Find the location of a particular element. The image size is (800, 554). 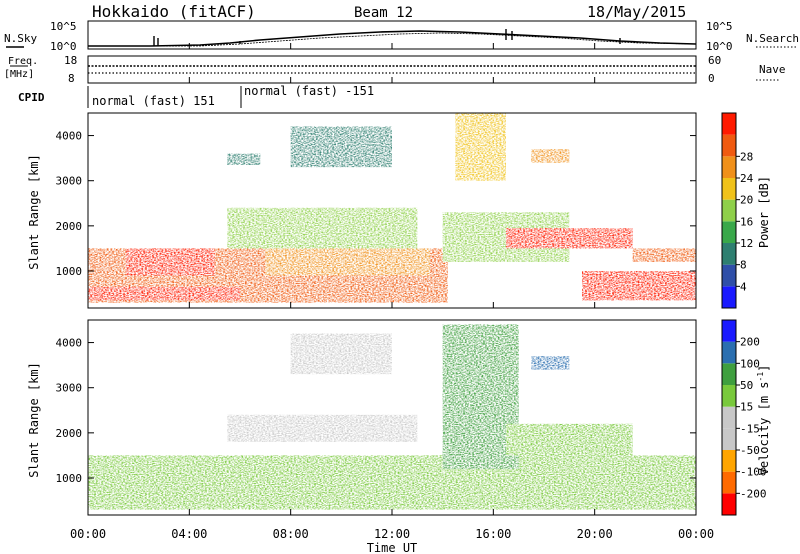

power-colorbar-label-4: 20 is located at coordinates (746, 200).